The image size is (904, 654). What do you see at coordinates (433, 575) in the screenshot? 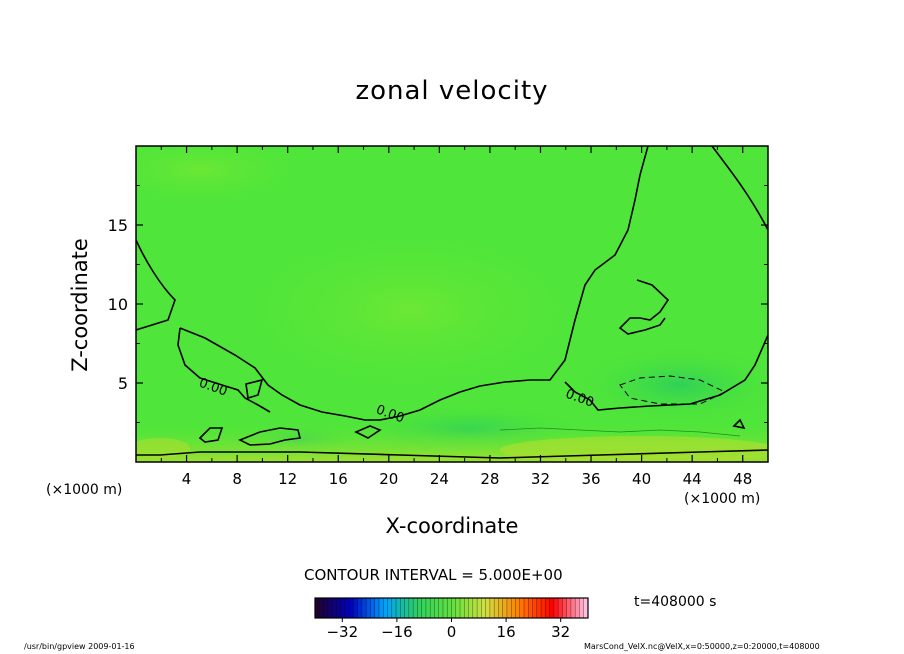
I see `contour-interval-note: CONTOUR INTERVAL = 5.000E+00` at bounding box center [433, 575].